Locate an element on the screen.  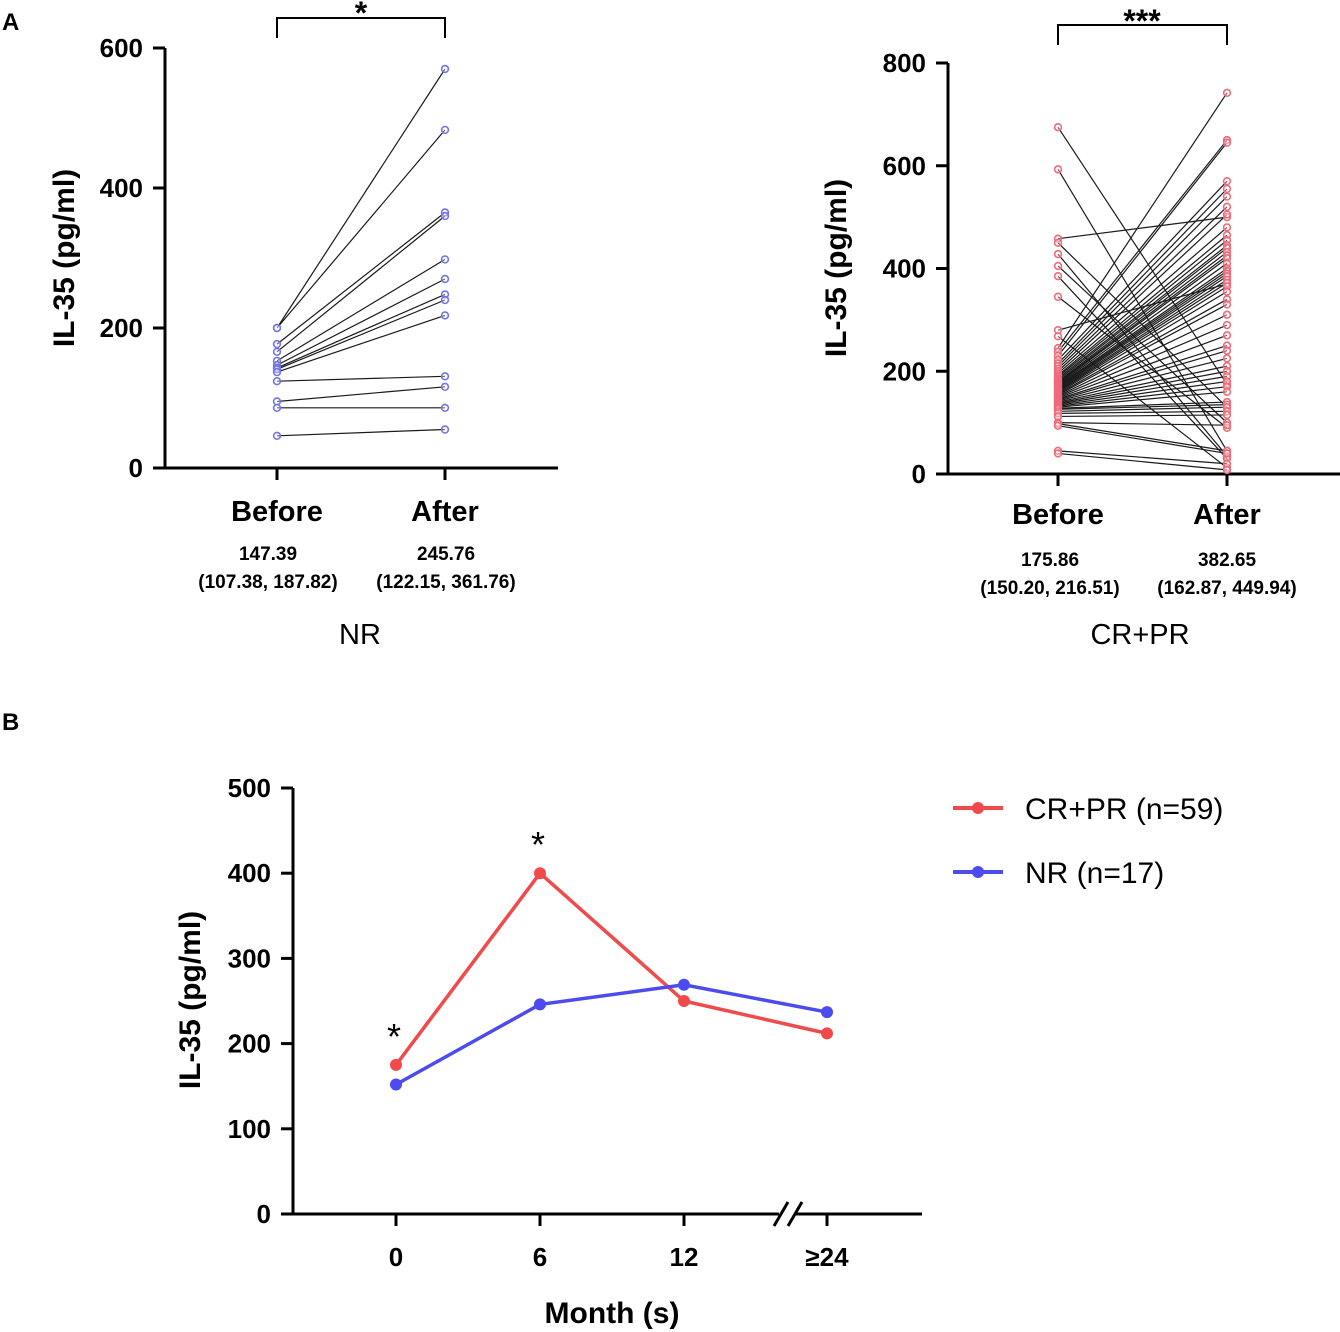
legend-label-nr: NR (n=17) is located at coordinates (1094, 873).